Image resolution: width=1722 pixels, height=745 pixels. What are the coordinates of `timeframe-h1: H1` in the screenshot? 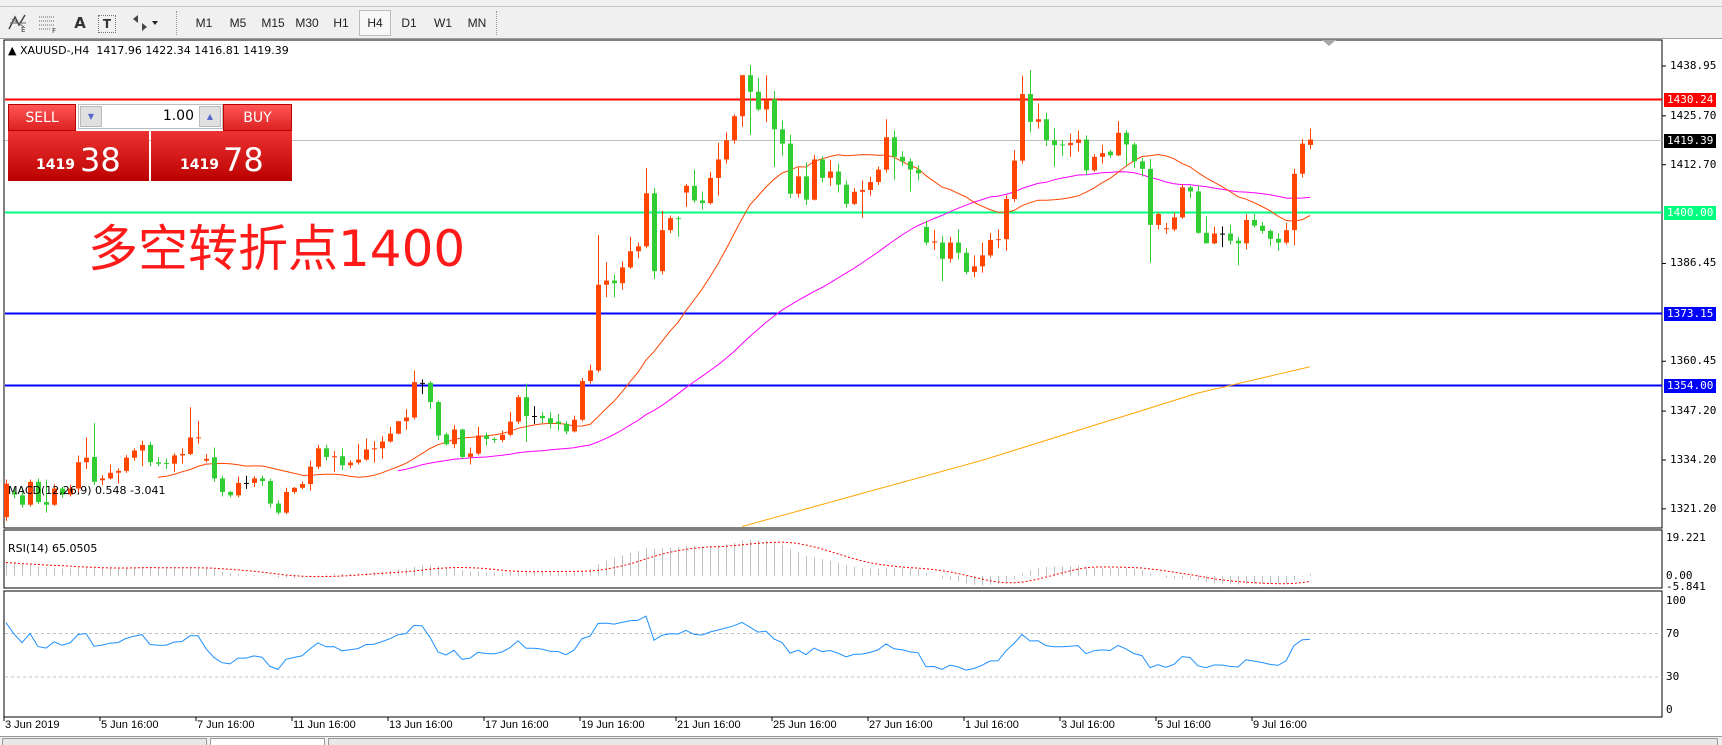 It's located at (341, 23).